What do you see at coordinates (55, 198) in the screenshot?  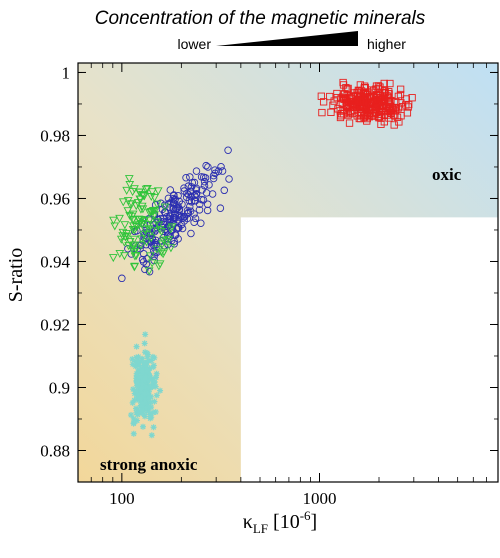 I see `y-tick-label: 0.96` at bounding box center [55, 198].